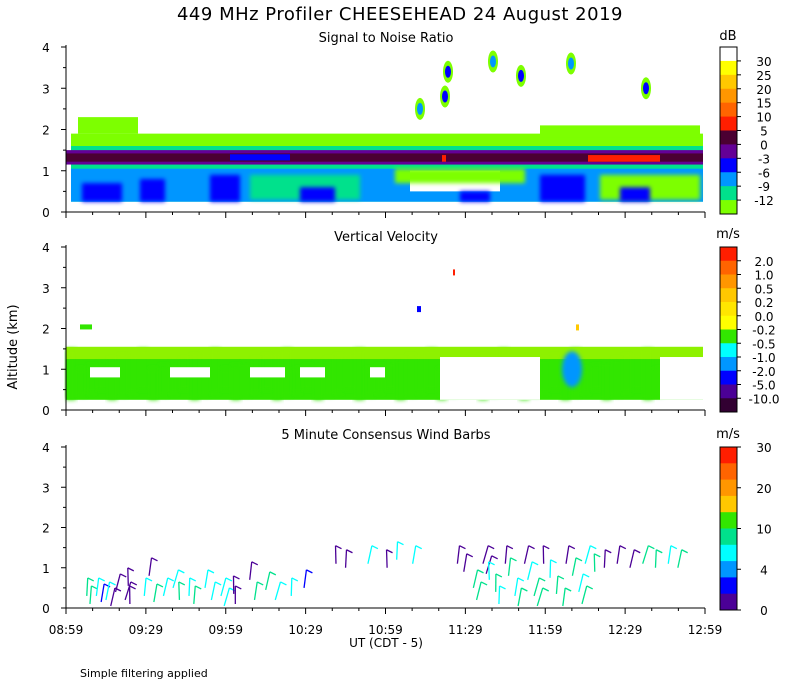  Describe the element at coordinates (46, 330) in the screenshot. I see `y-tick-label: 2` at that location.